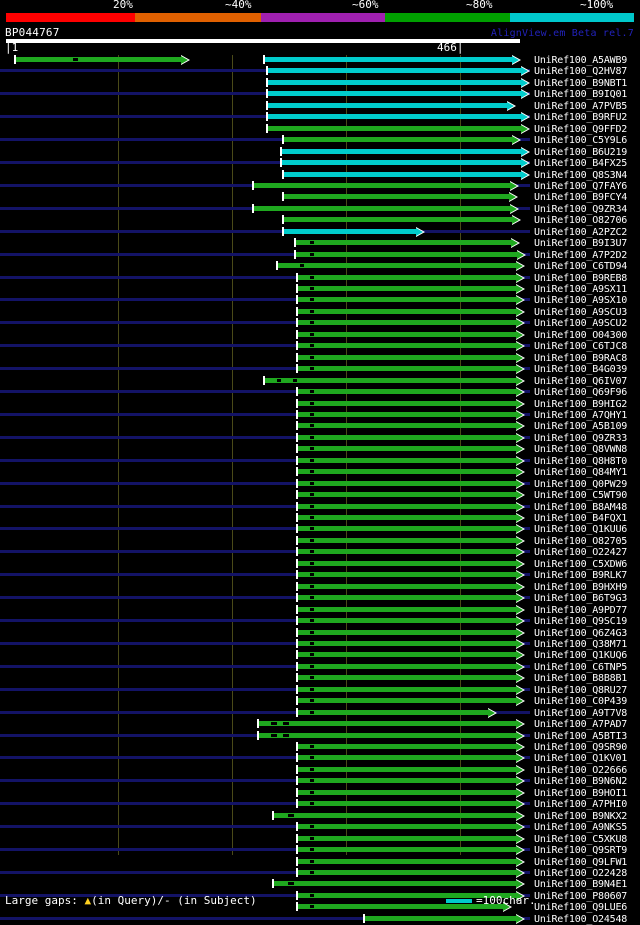 The width and height of the screenshot is (640, 925). I want to click on alignment-row: UniRef100_Q0PW29, so click(320, 484).